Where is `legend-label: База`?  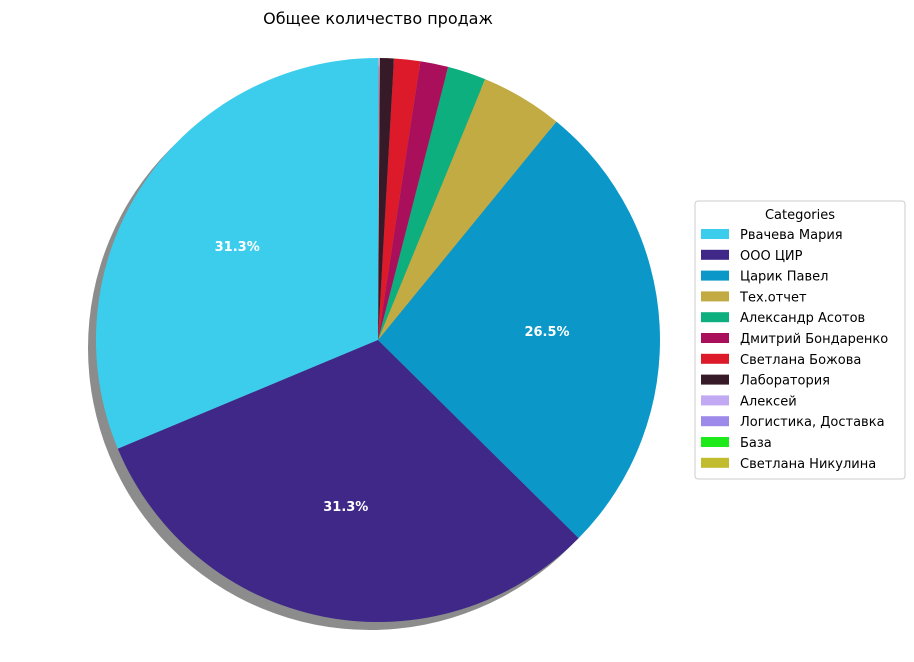
legend-label: База is located at coordinates (756, 443).